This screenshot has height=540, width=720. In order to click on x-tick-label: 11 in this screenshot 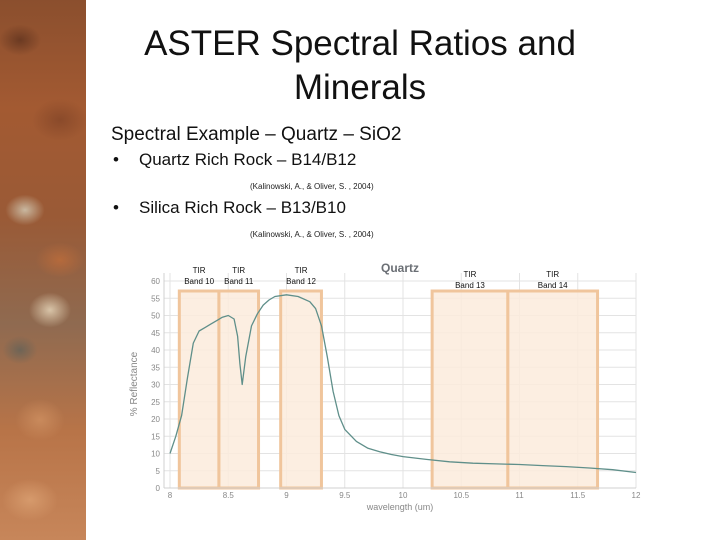, I will do `click(519, 495)`.